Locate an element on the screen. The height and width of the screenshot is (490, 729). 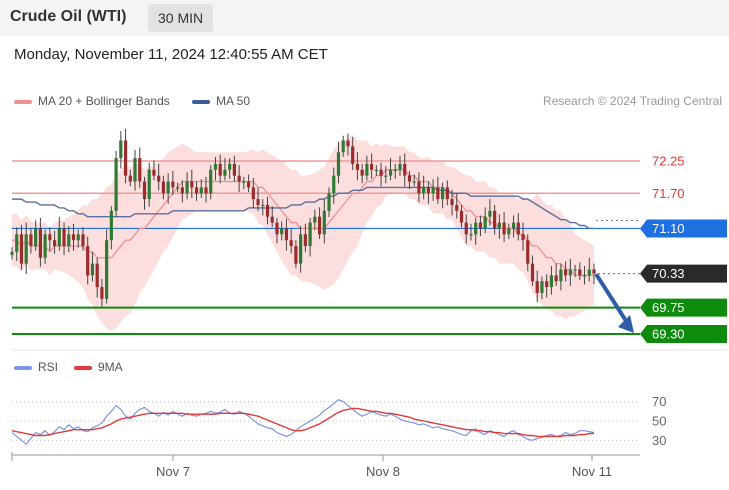
ma9-legend-label: 9MA is located at coordinates (110, 367).